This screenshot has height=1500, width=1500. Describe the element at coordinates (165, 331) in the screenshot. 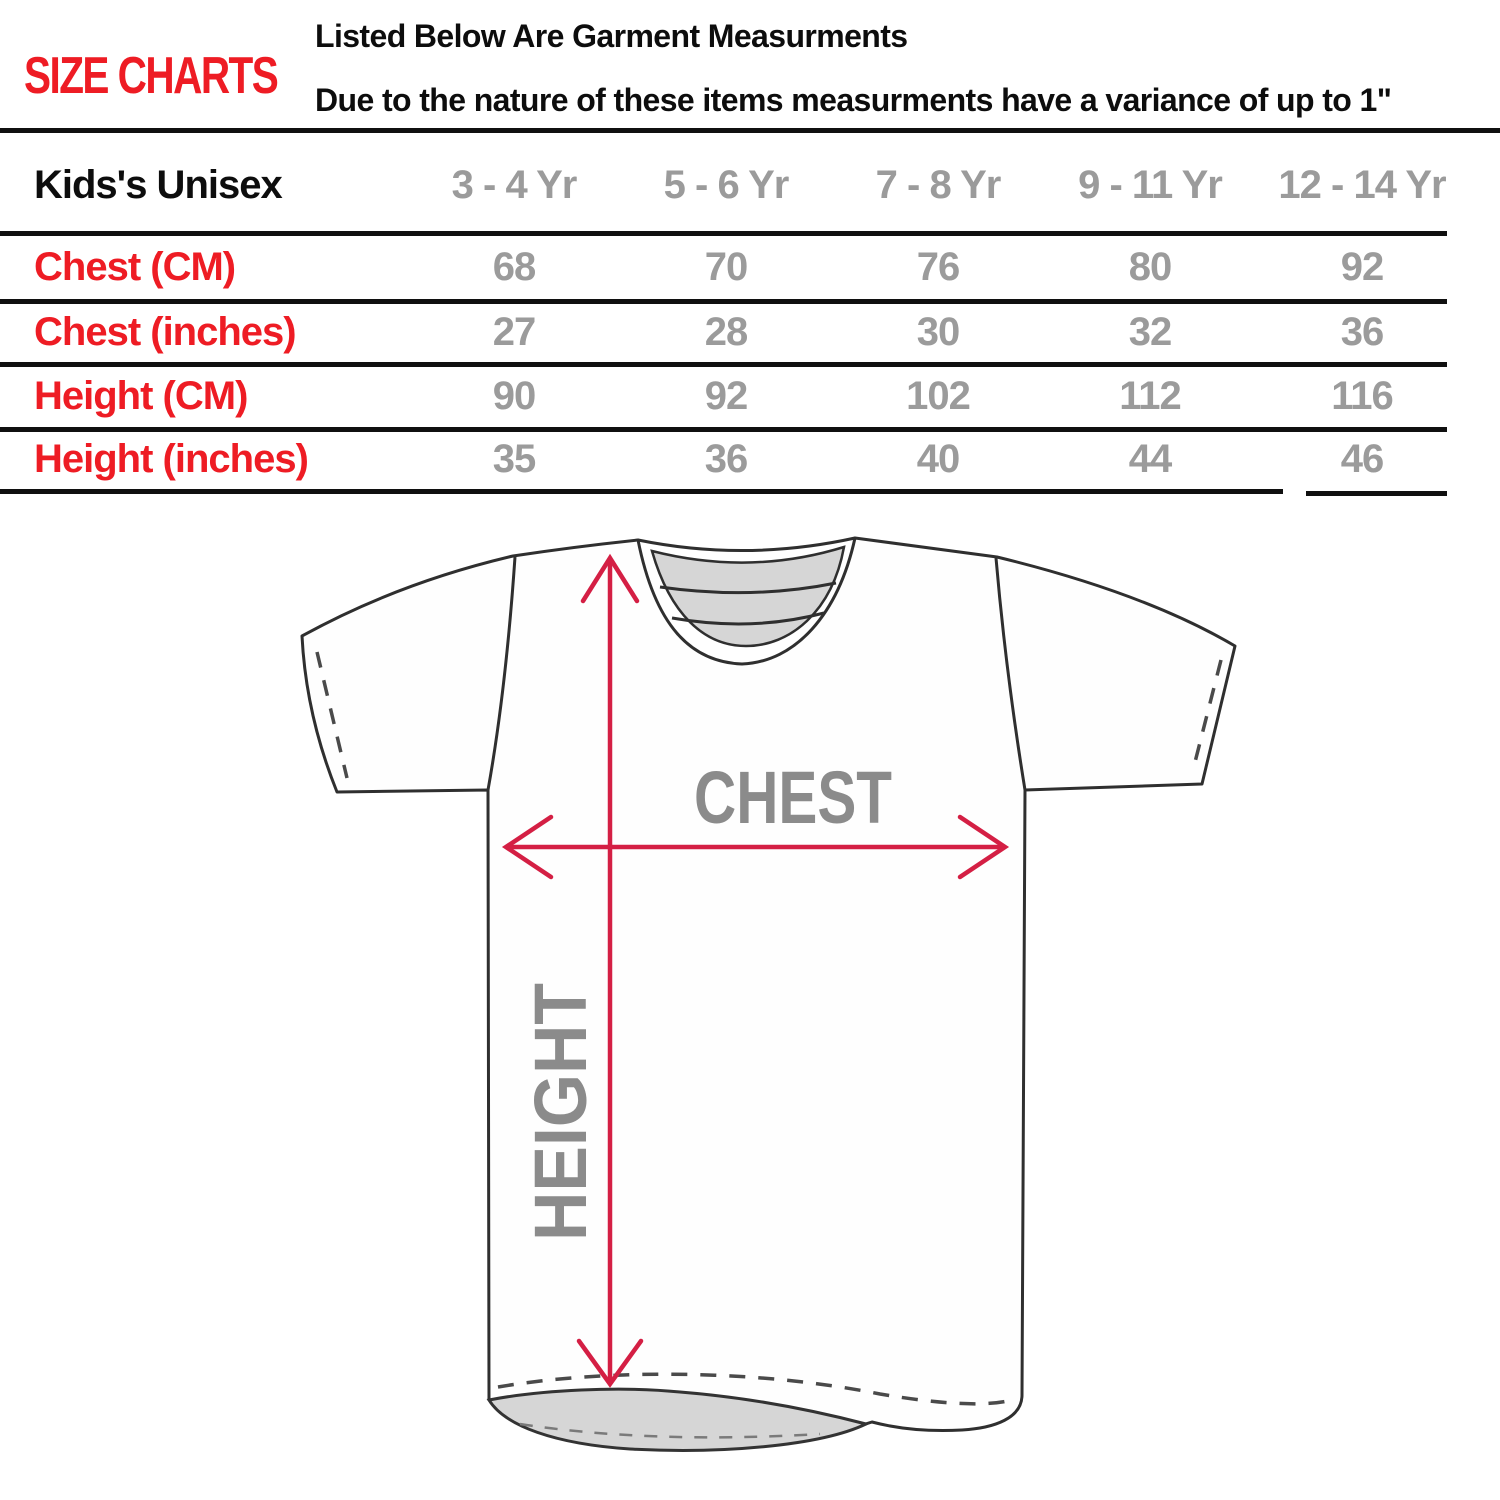

I see `row-label: Chest (inches)` at that location.